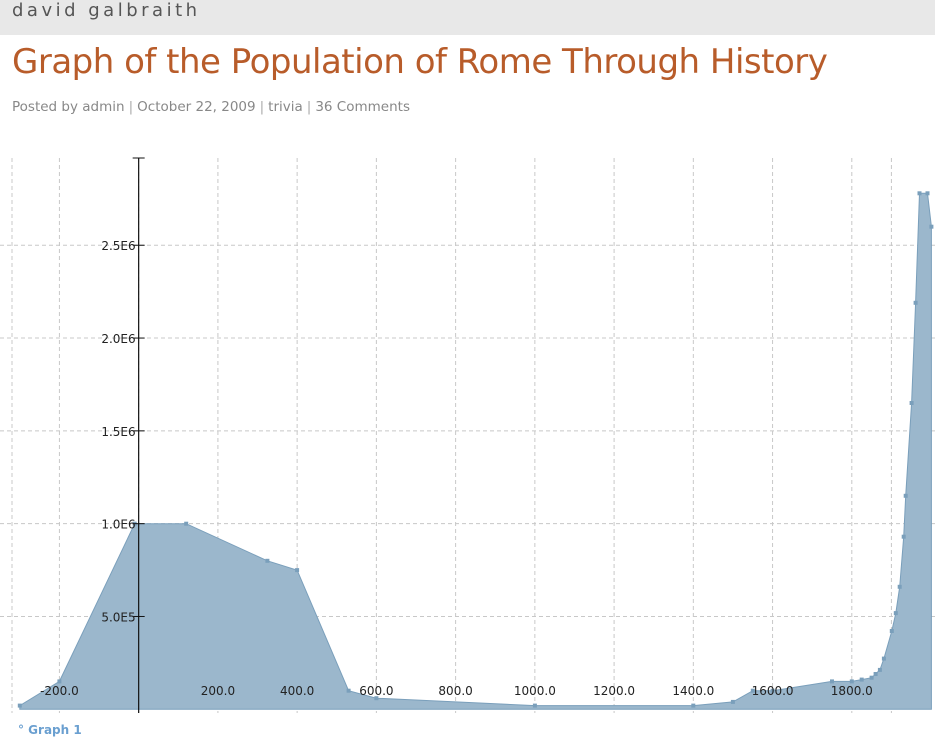 The image size is (935, 748). What do you see at coordinates (285, 107) in the screenshot?
I see `category-link: trivia` at bounding box center [285, 107].